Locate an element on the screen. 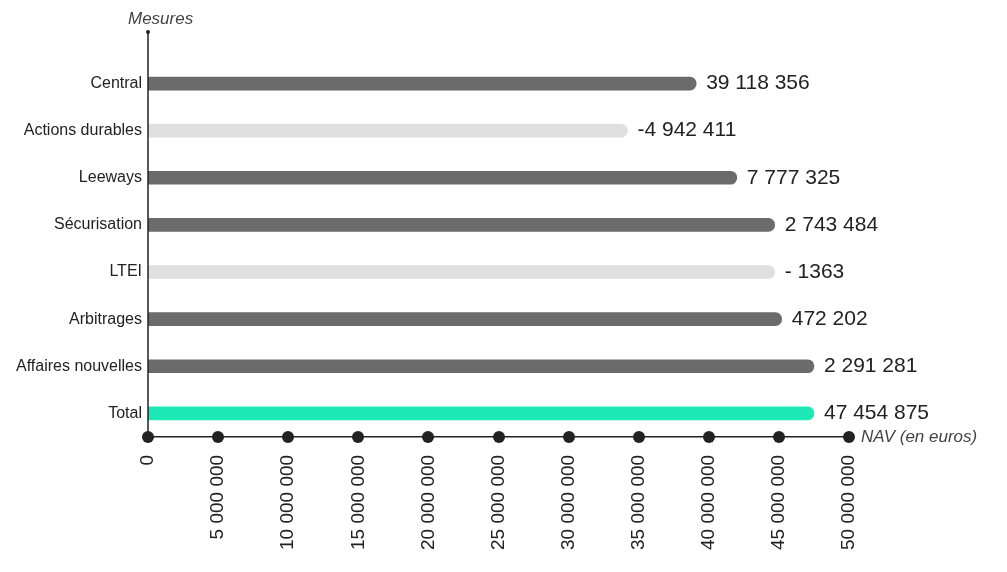 Image resolution: width=1007 pixels, height=572 pixels. y-tick-label: Affaires nouvelles is located at coordinates (79, 365).